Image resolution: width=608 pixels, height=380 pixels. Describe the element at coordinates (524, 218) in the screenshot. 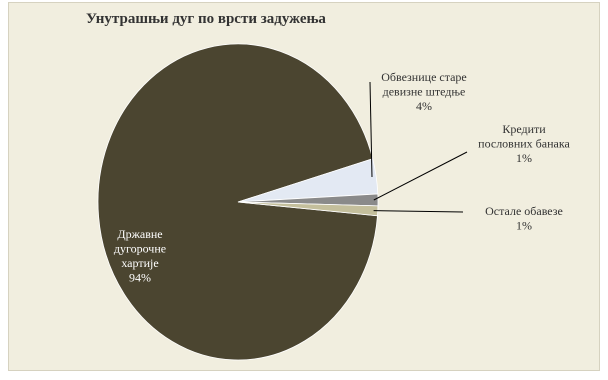

I see `slice-label: Остале обавезе 1%` at that location.